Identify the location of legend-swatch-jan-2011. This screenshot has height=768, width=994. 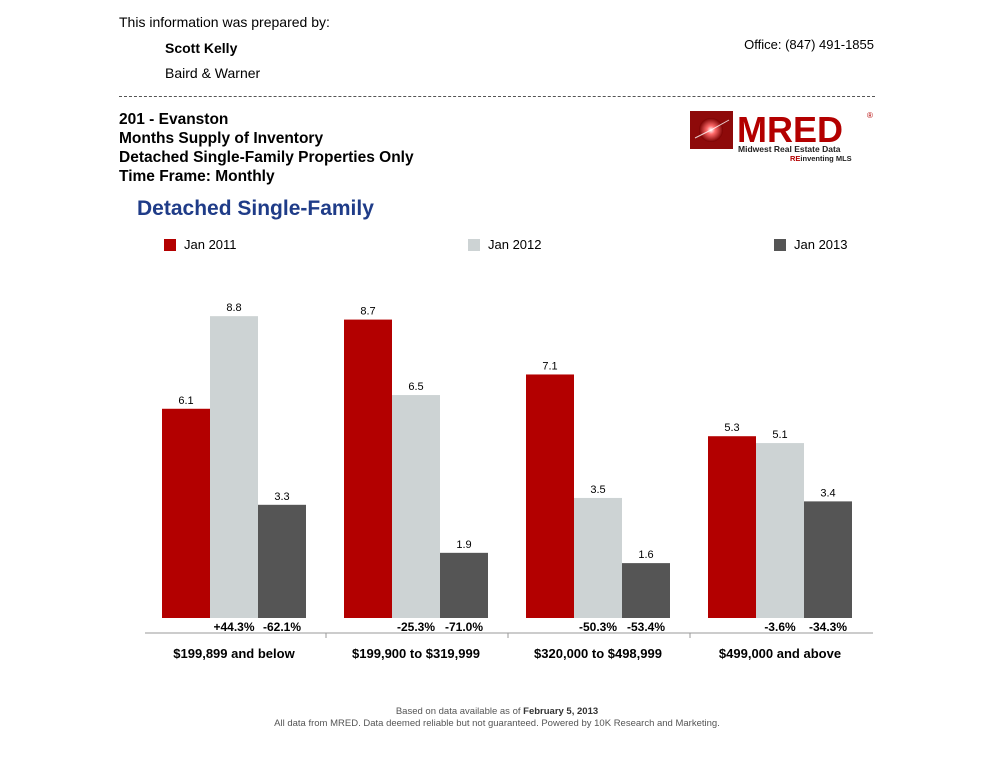
(170, 244).